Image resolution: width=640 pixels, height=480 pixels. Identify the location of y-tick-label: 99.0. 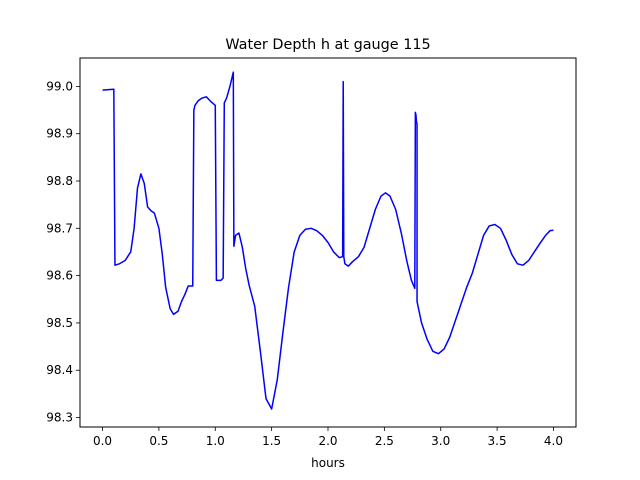
(59, 86).